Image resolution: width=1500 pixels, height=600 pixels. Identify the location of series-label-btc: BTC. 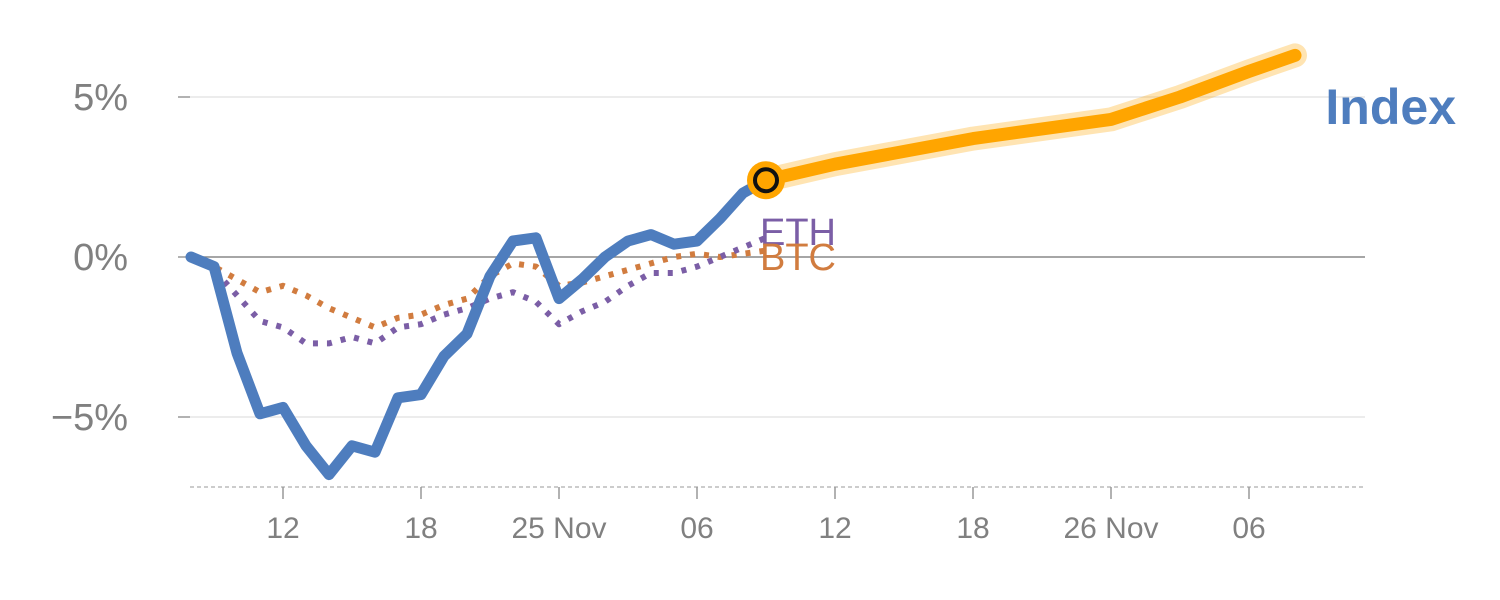
(798, 258).